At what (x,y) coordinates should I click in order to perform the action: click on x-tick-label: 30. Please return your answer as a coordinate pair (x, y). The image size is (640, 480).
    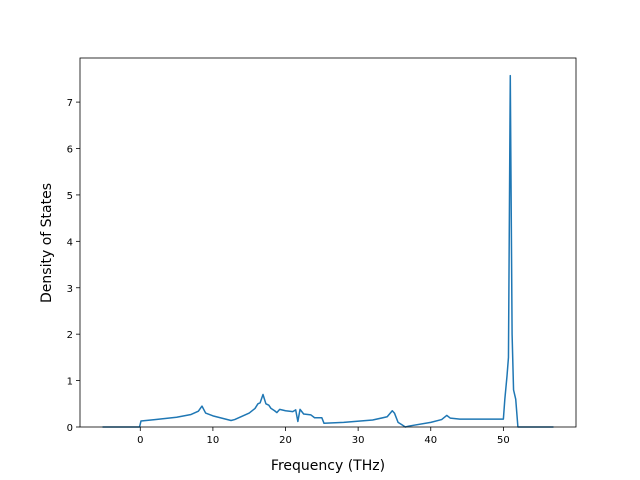
    Looking at the image, I should click on (358, 440).